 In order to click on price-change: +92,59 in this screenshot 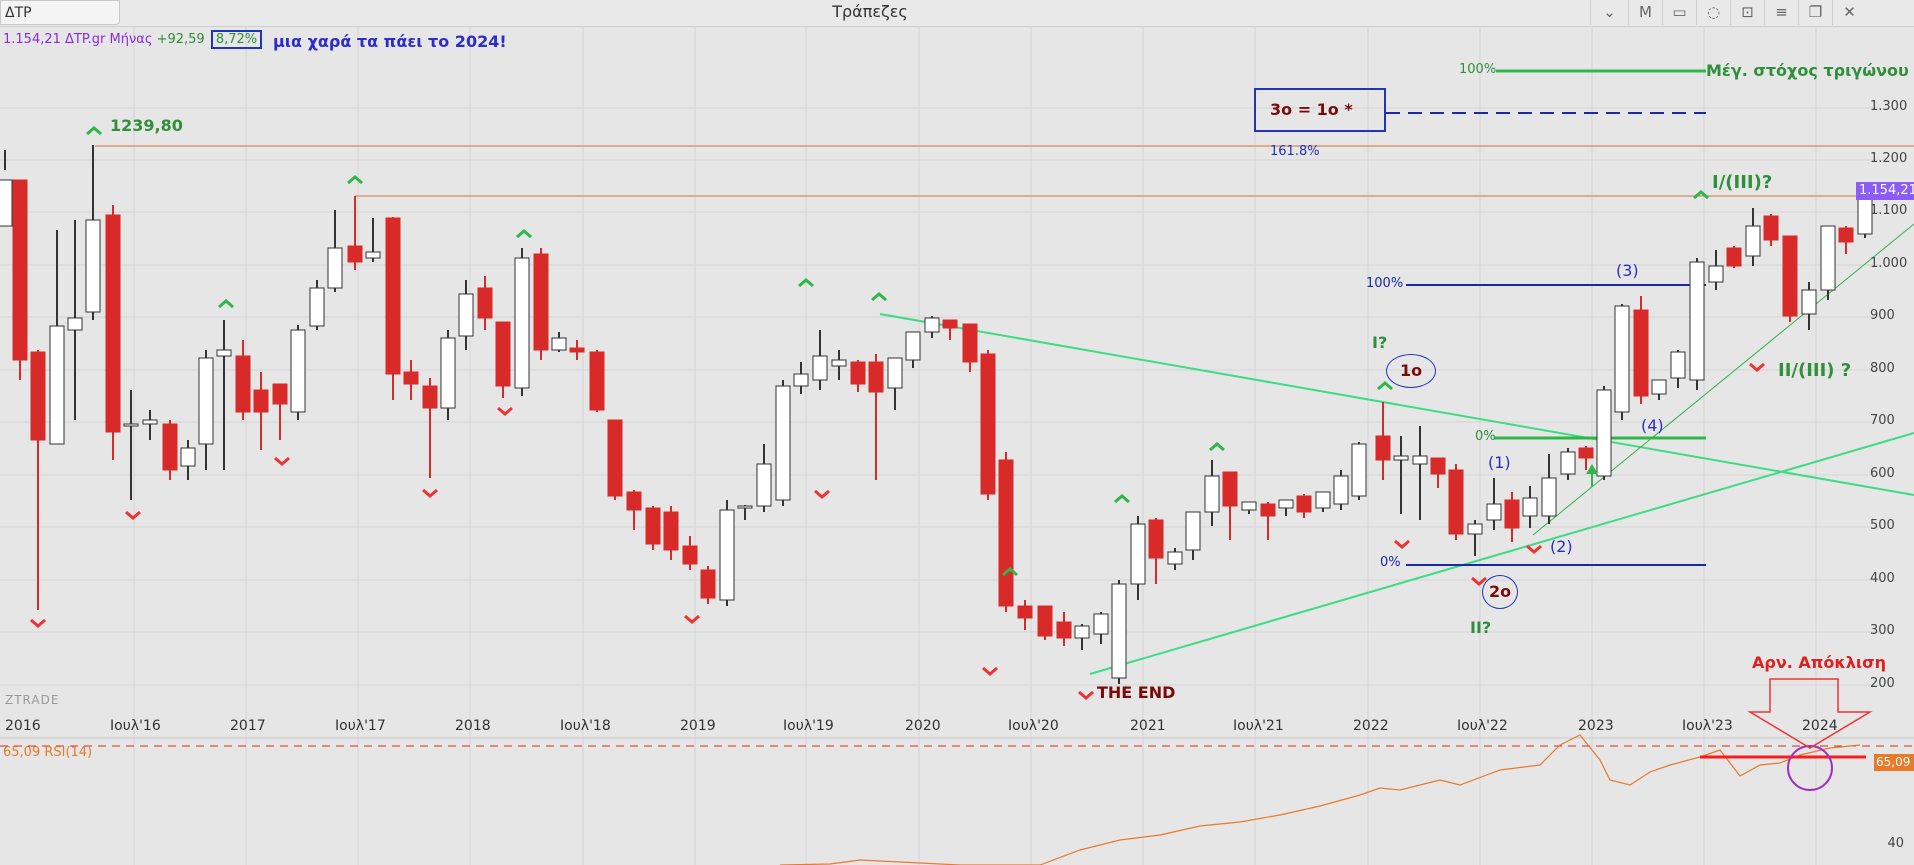, I will do `click(180, 39)`.